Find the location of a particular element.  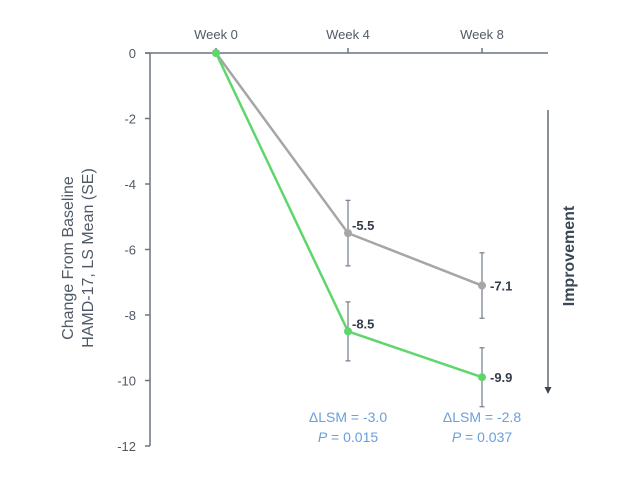

p-value-label: P = 0.037 is located at coordinates (482, 437).